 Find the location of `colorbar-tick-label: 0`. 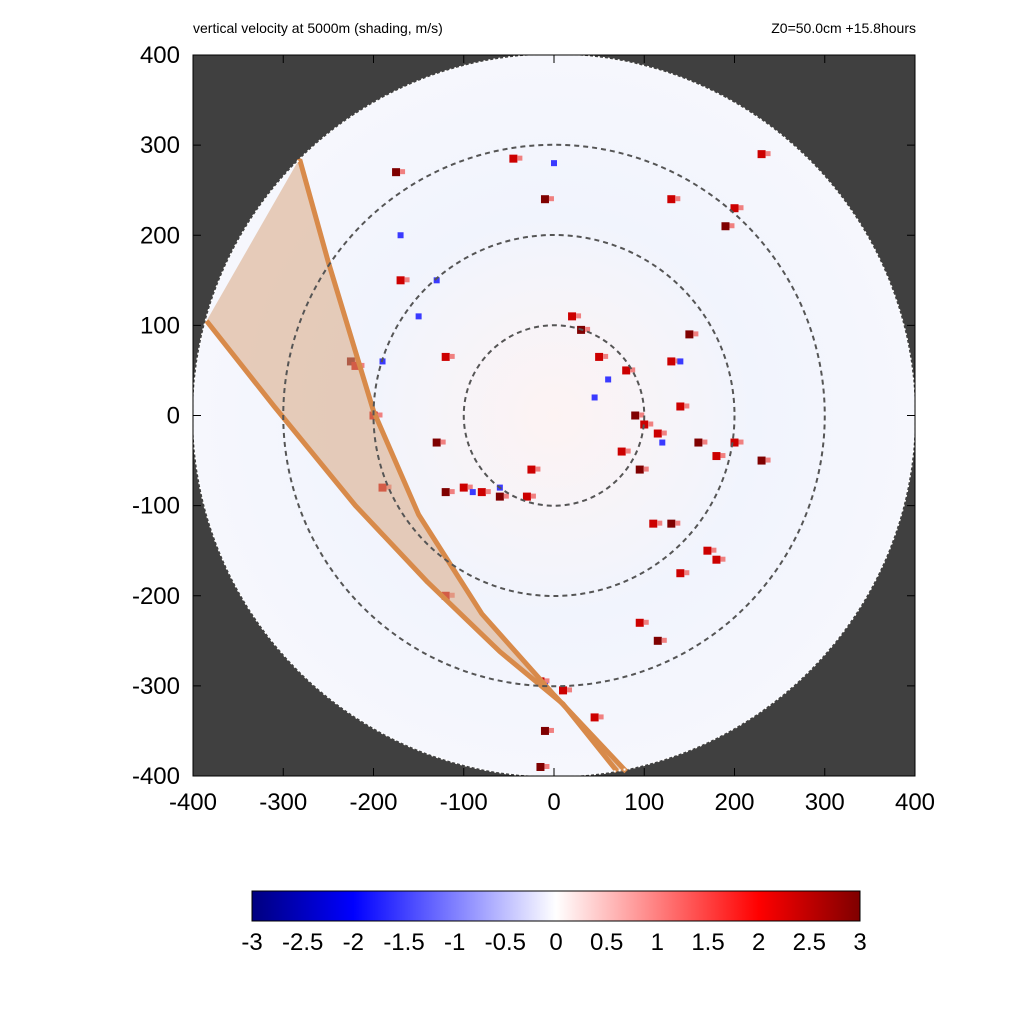

colorbar-tick-label: 0 is located at coordinates (555, 942).